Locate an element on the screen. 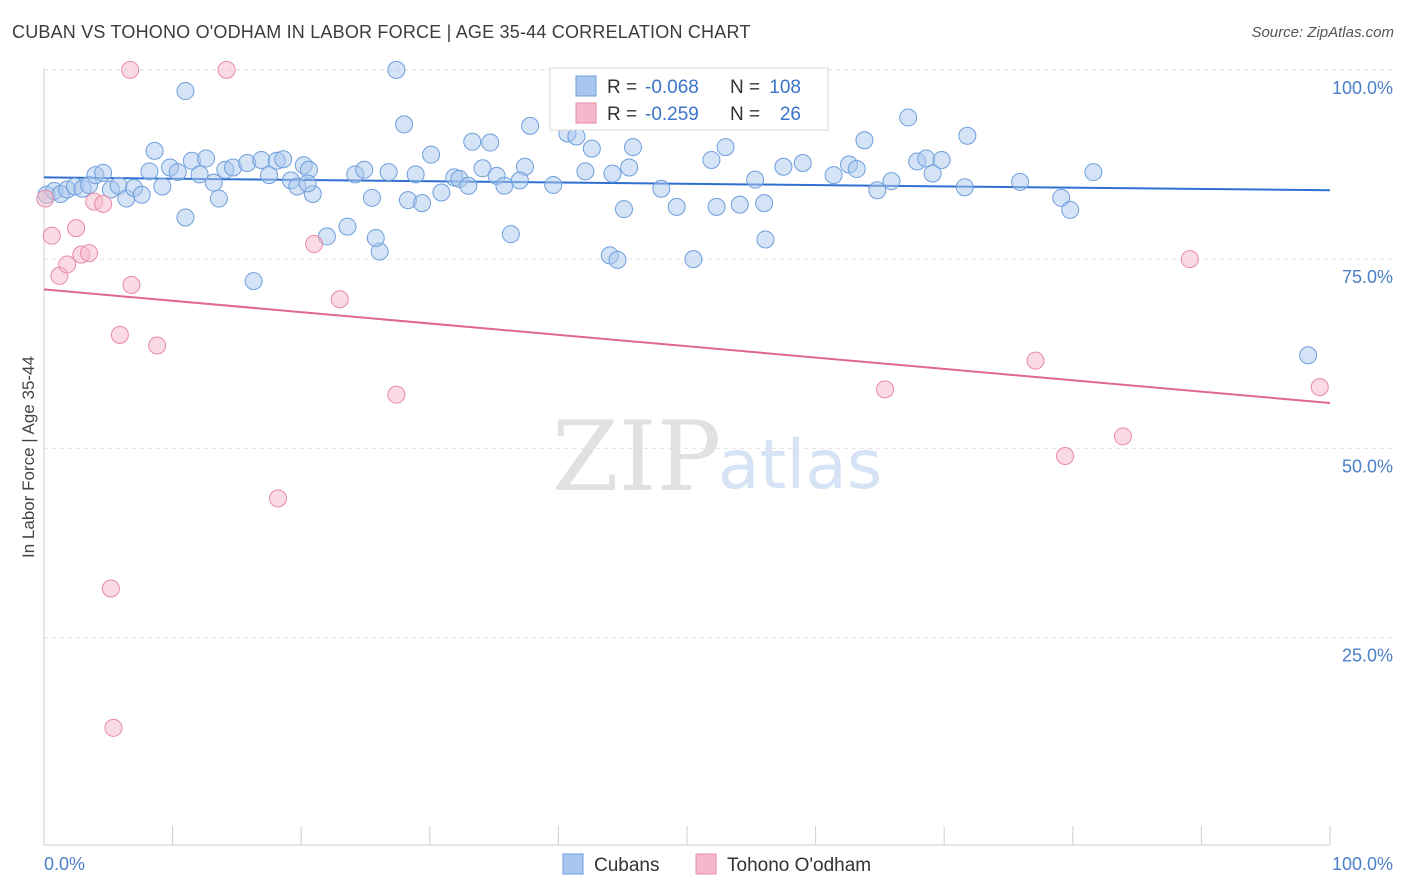 The height and width of the screenshot is (892, 1406). bottom-legend-swatch-tohono is located at coordinates (706, 864).